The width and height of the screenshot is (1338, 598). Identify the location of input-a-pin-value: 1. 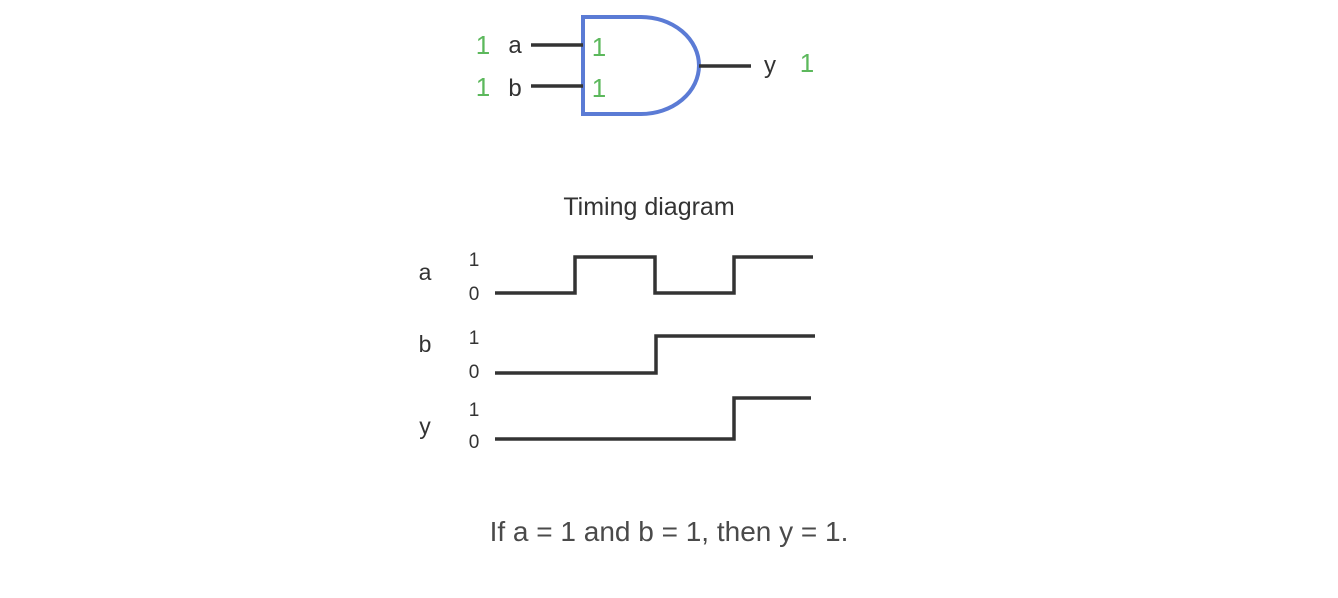
(599, 47).